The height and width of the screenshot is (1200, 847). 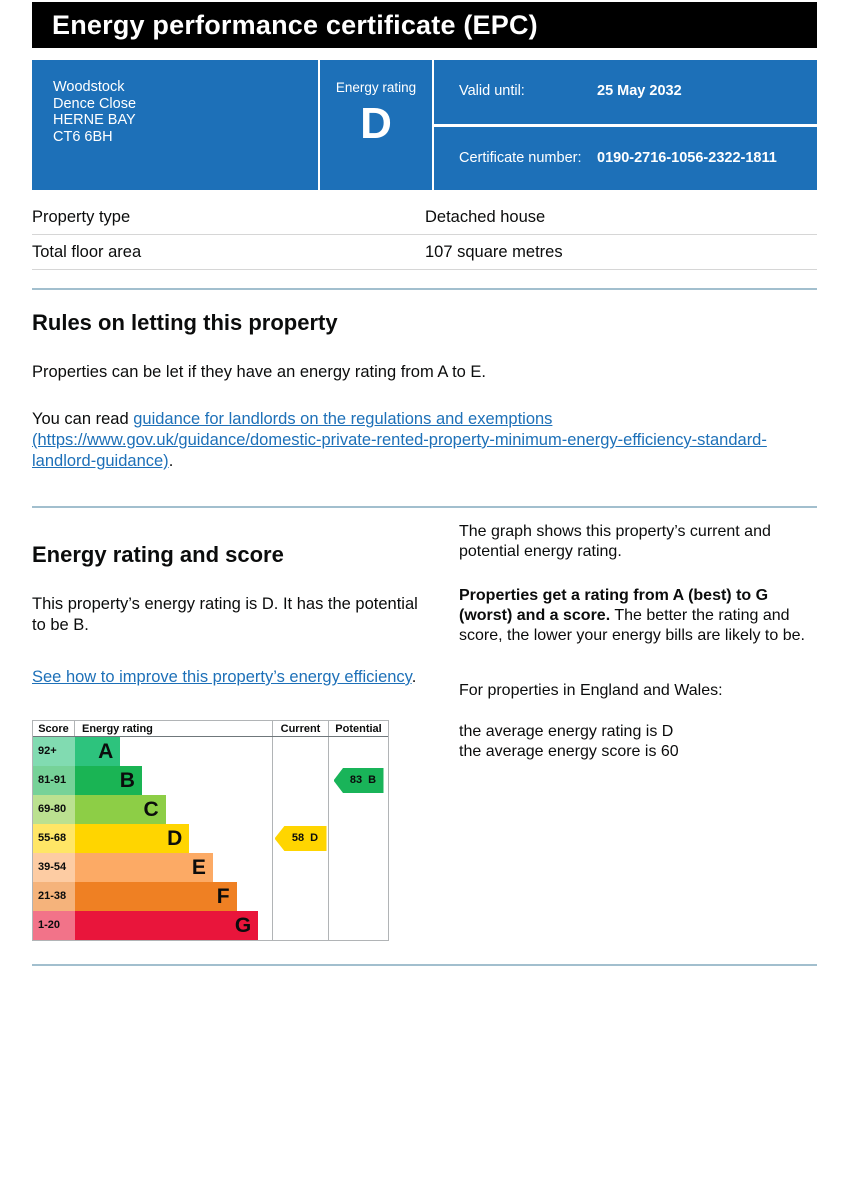 I want to click on band-bar-d: D, so click(x=132, y=838).